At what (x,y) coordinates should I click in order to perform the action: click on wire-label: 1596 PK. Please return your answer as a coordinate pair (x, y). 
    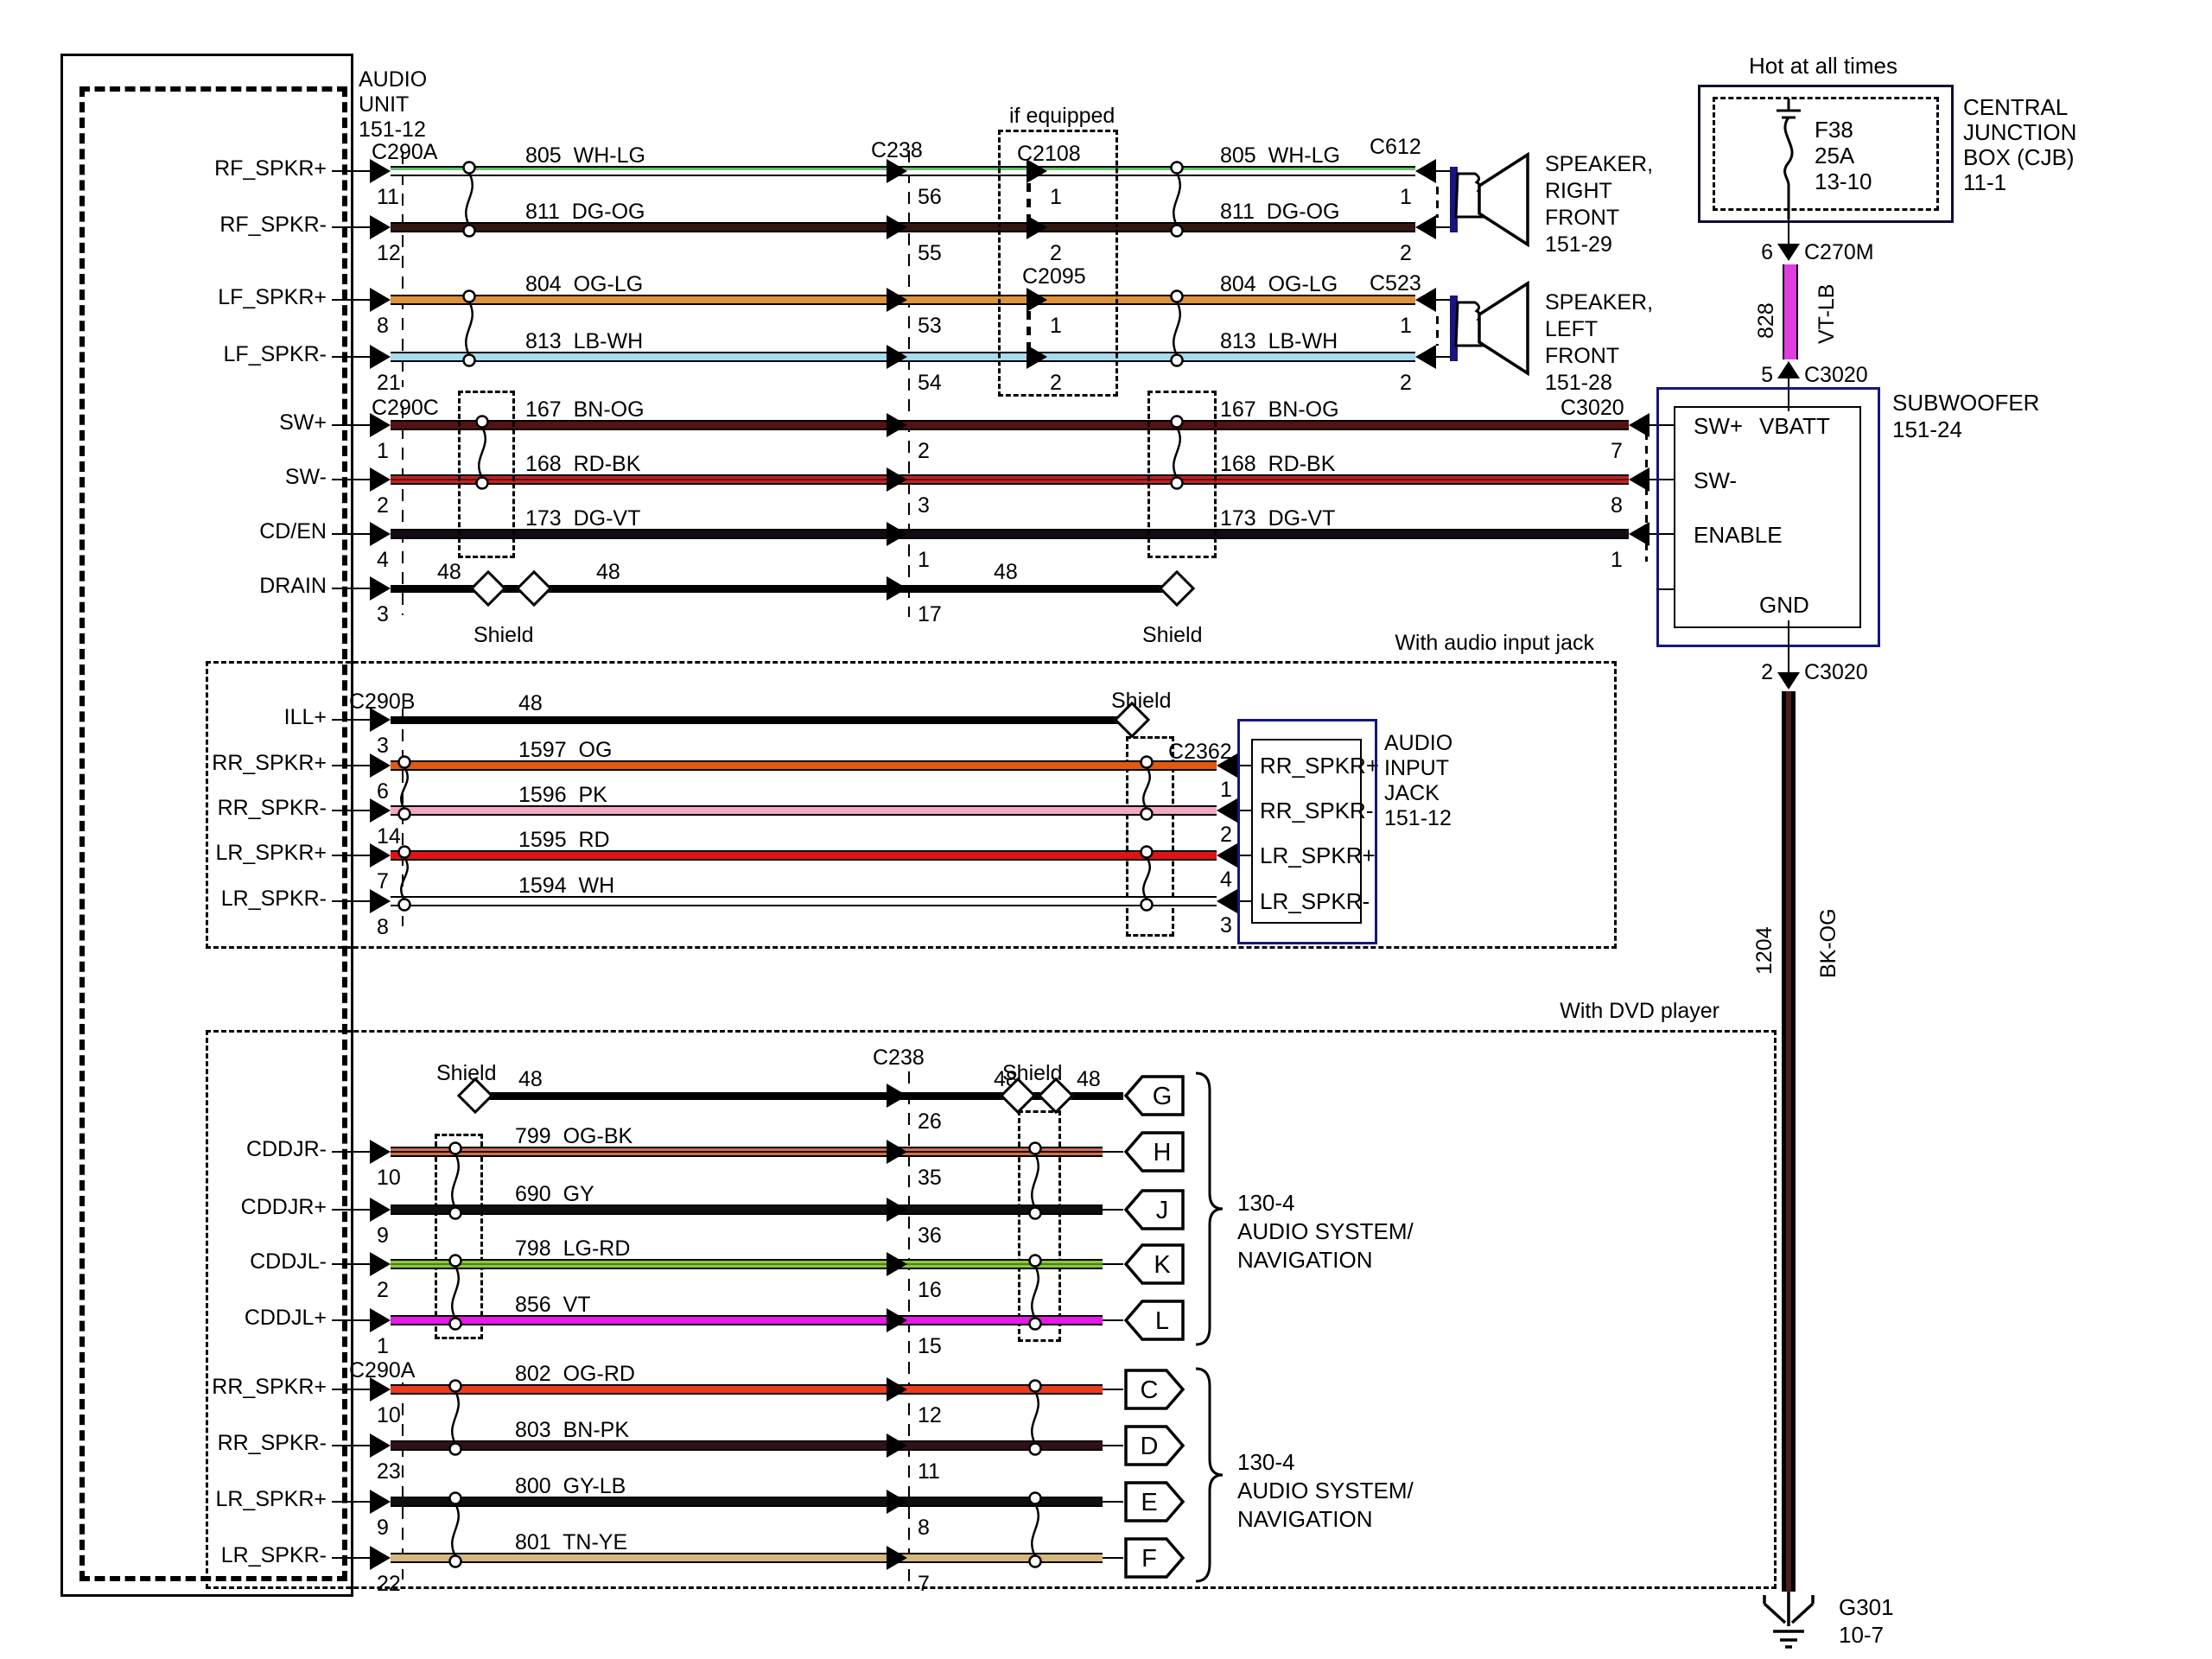
    Looking at the image, I should click on (562, 795).